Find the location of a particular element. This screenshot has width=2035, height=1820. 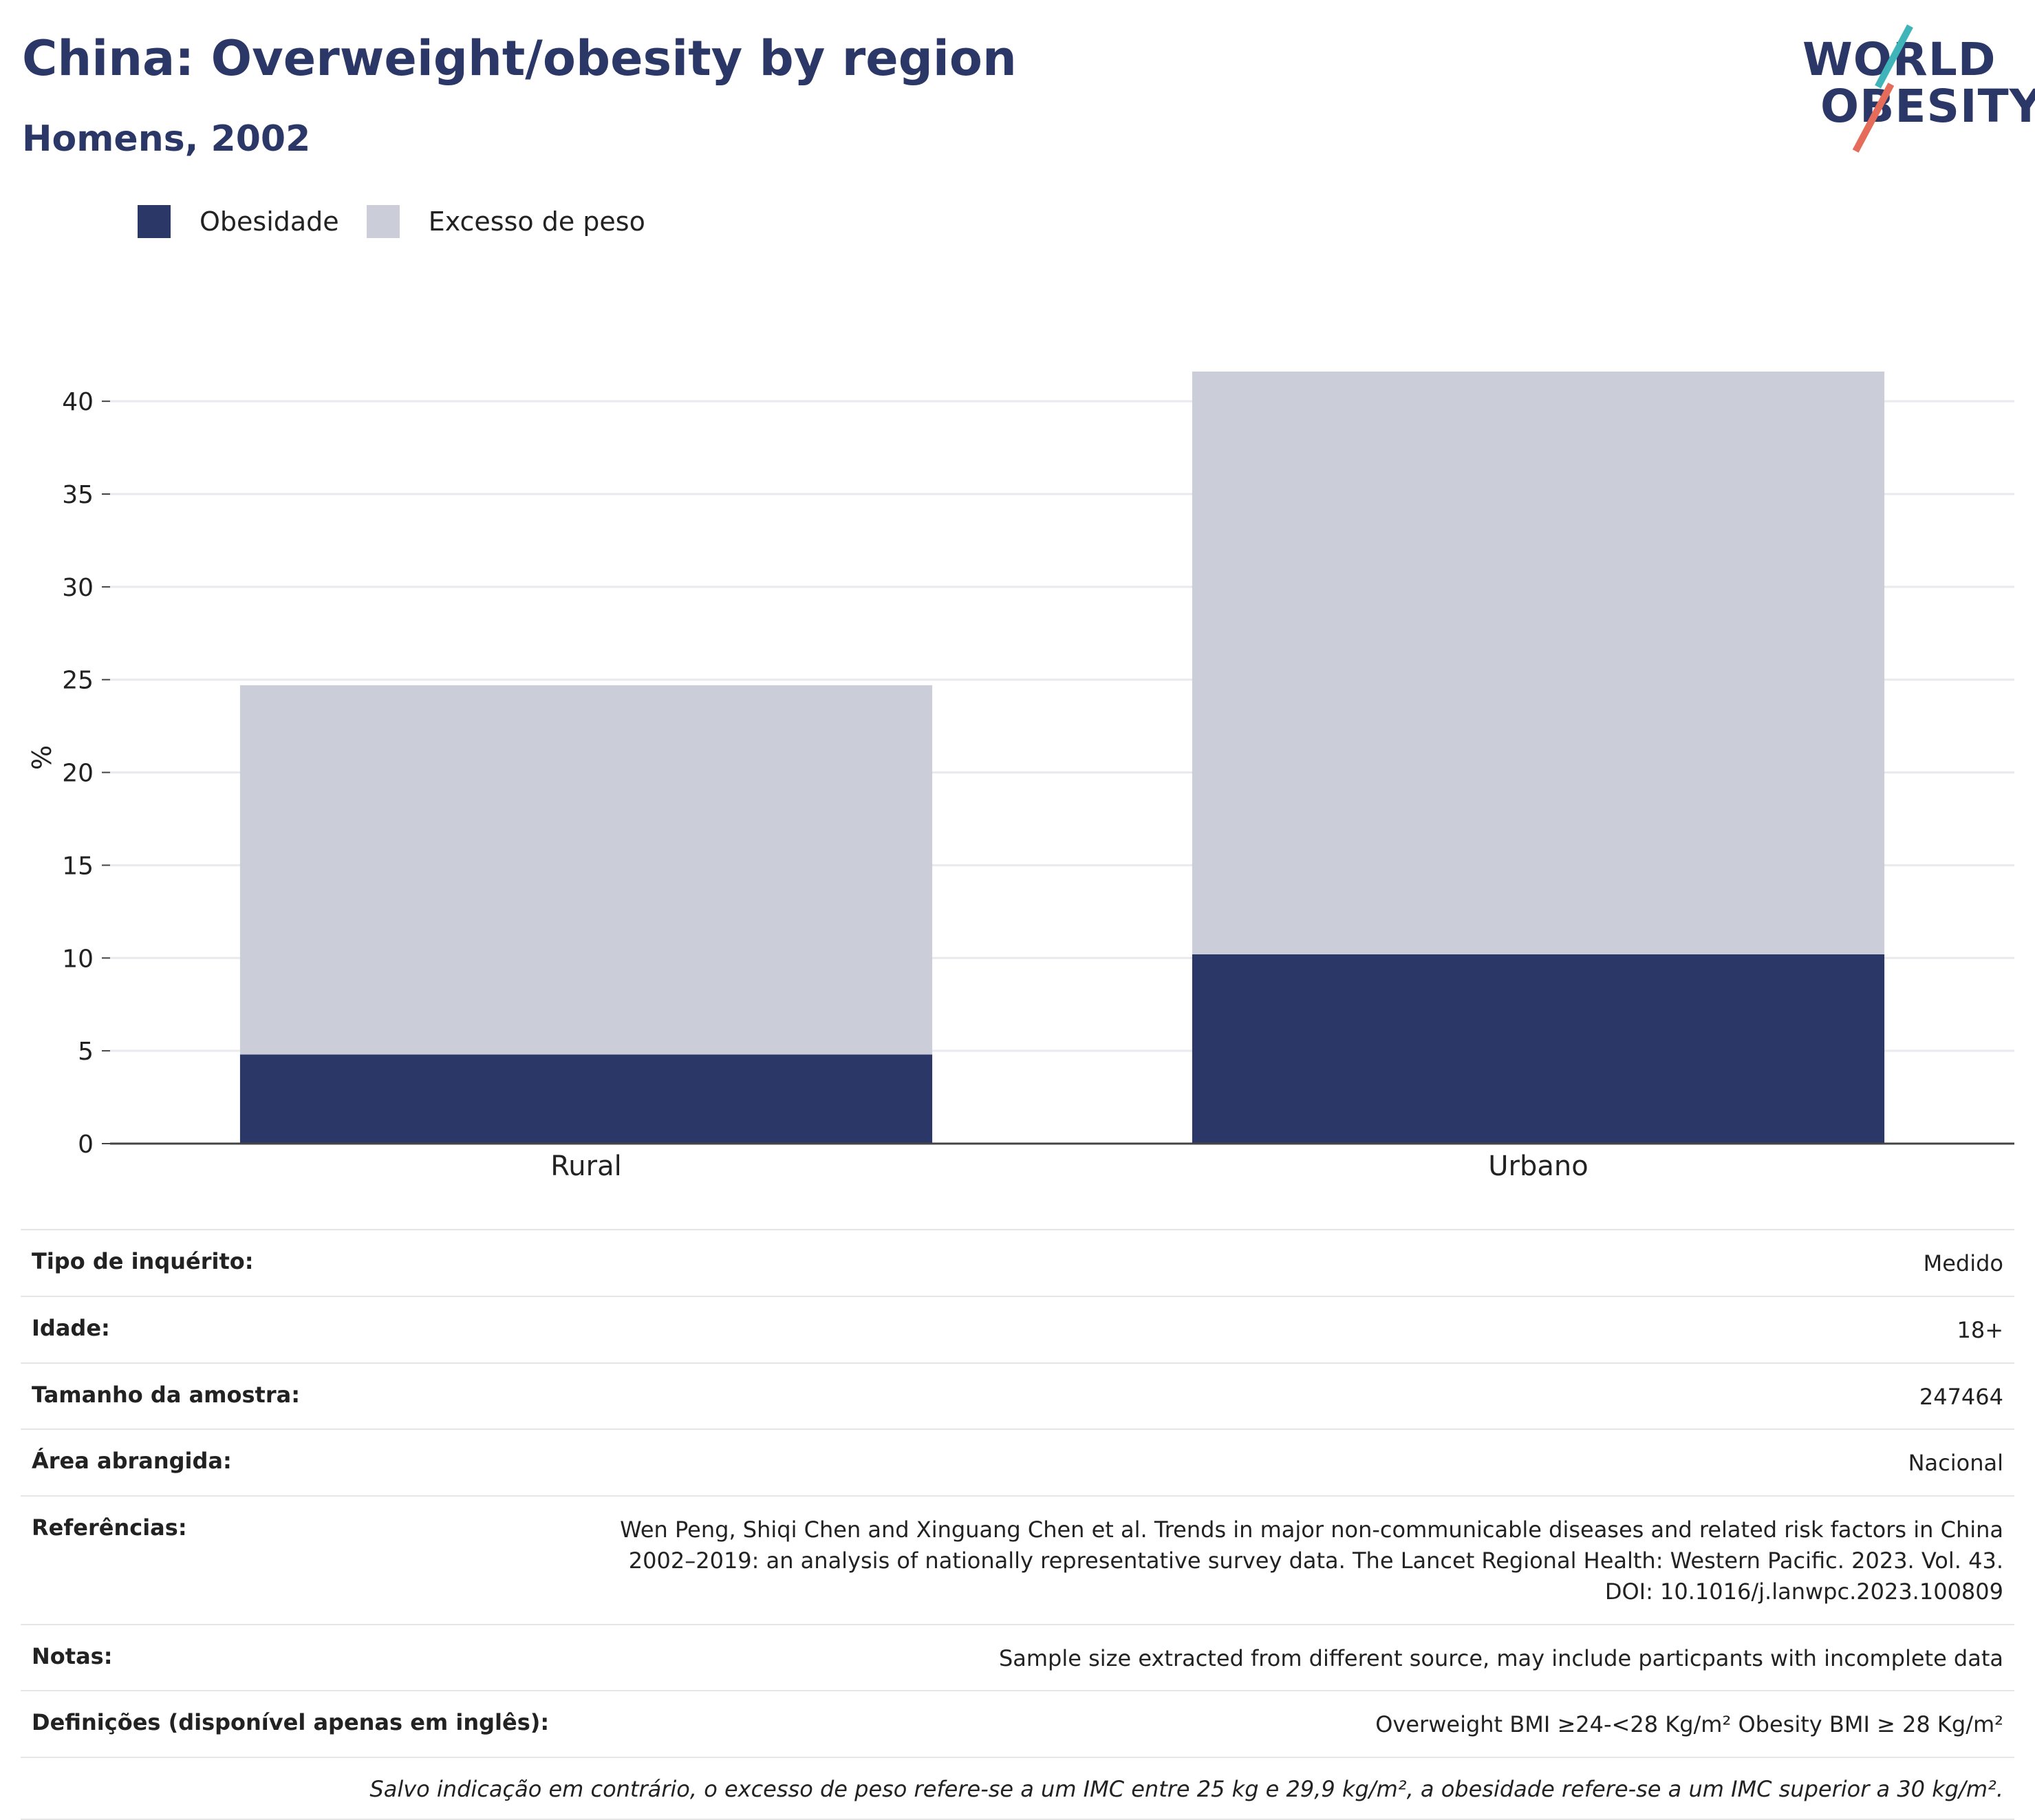

y-tick-label: 40 is located at coordinates (78, 402).